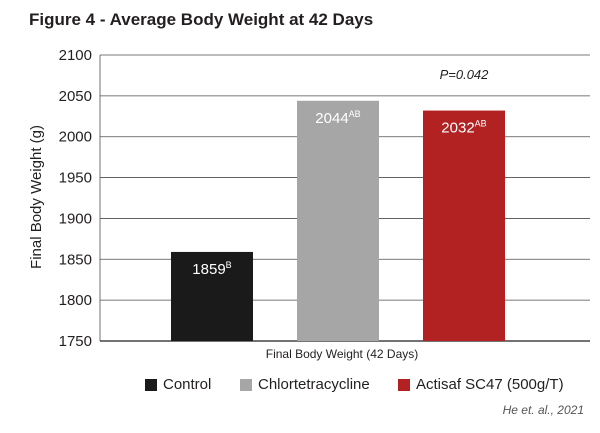  What do you see at coordinates (490, 384) in the screenshot?
I see `legend-label-actisaf: Actisaf SC47 (500g/T)` at bounding box center [490, 384].